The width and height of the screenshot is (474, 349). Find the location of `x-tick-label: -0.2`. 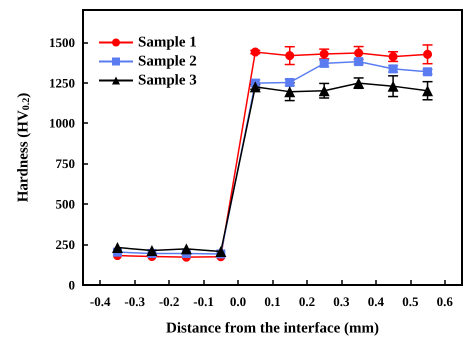

x-tick-label: -0.2 is located at coordinates (169, 301).